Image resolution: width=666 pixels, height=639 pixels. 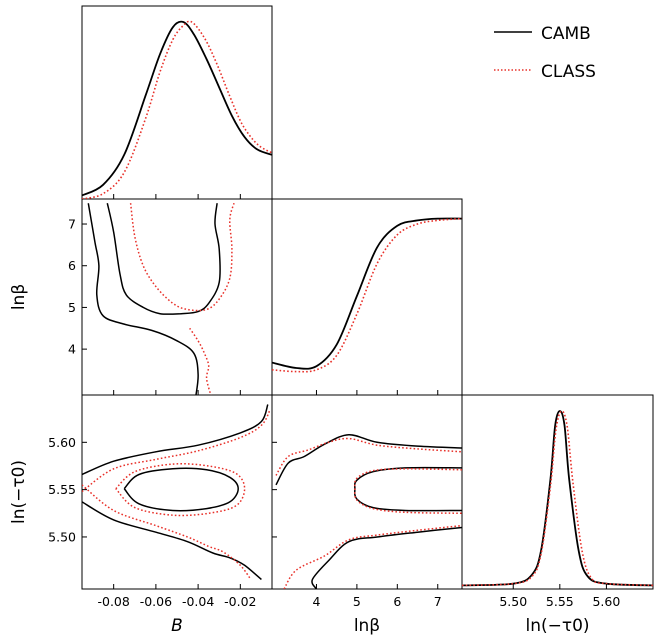 I want to click on xtick-label-B: -0.04, so click(x=198, y=601).